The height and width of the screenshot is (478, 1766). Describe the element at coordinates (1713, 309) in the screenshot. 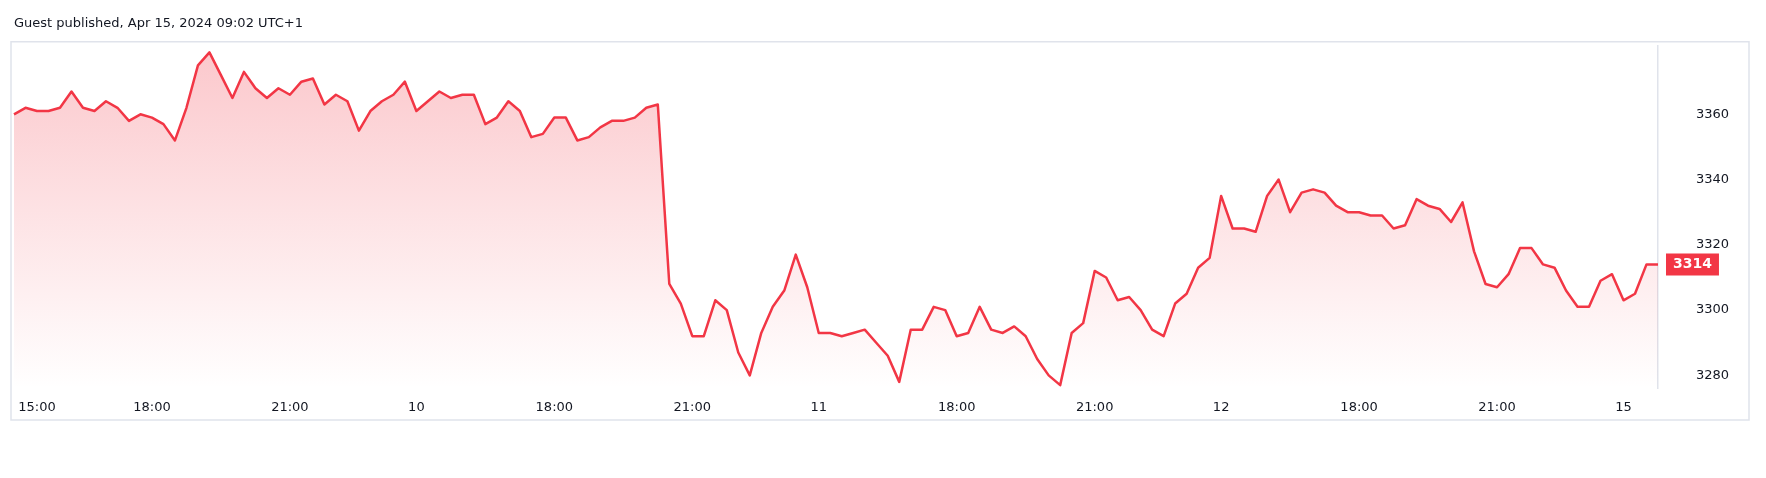

I see `y-tick-label: 3300` at that location.